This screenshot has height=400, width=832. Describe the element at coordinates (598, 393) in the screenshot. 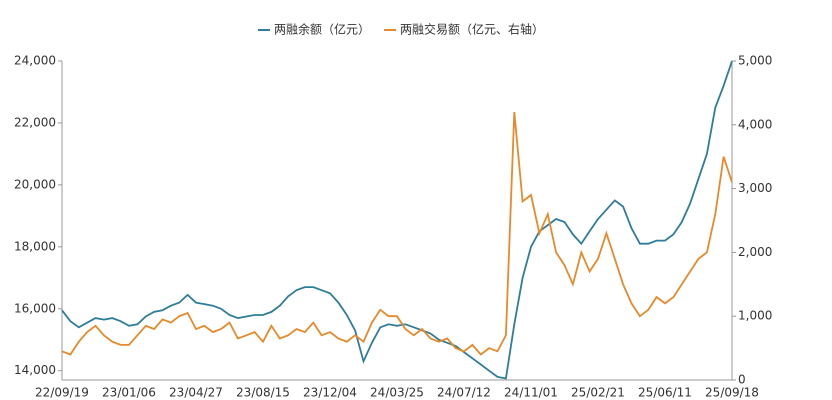

I see `x-tick-label: 25/02/21` at that location.